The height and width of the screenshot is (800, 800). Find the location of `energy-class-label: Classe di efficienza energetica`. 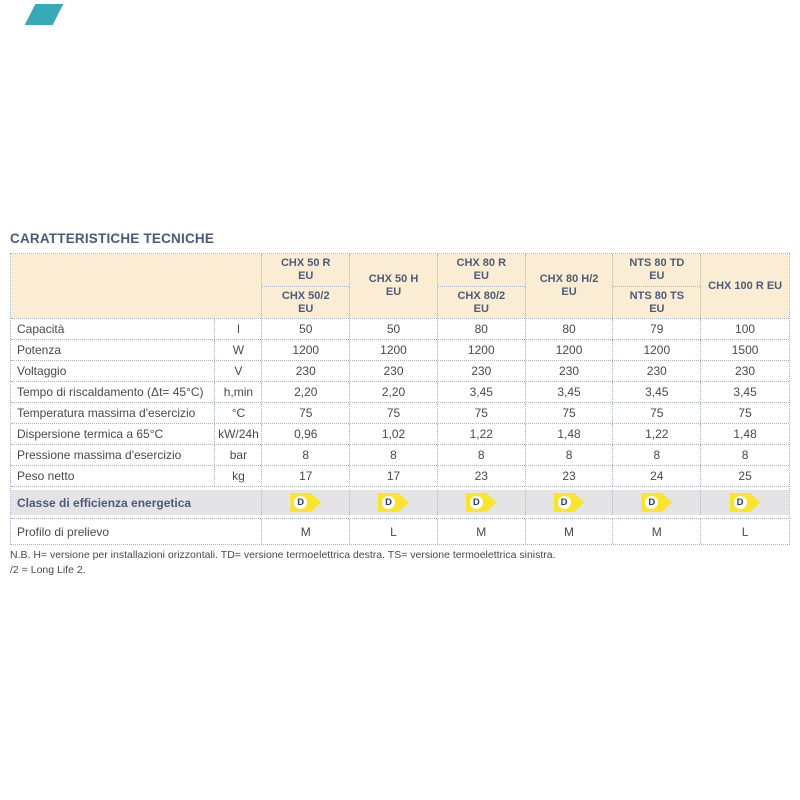

energy-class-label: Classe di efficienza energetica is located at coordinates (137, 502).